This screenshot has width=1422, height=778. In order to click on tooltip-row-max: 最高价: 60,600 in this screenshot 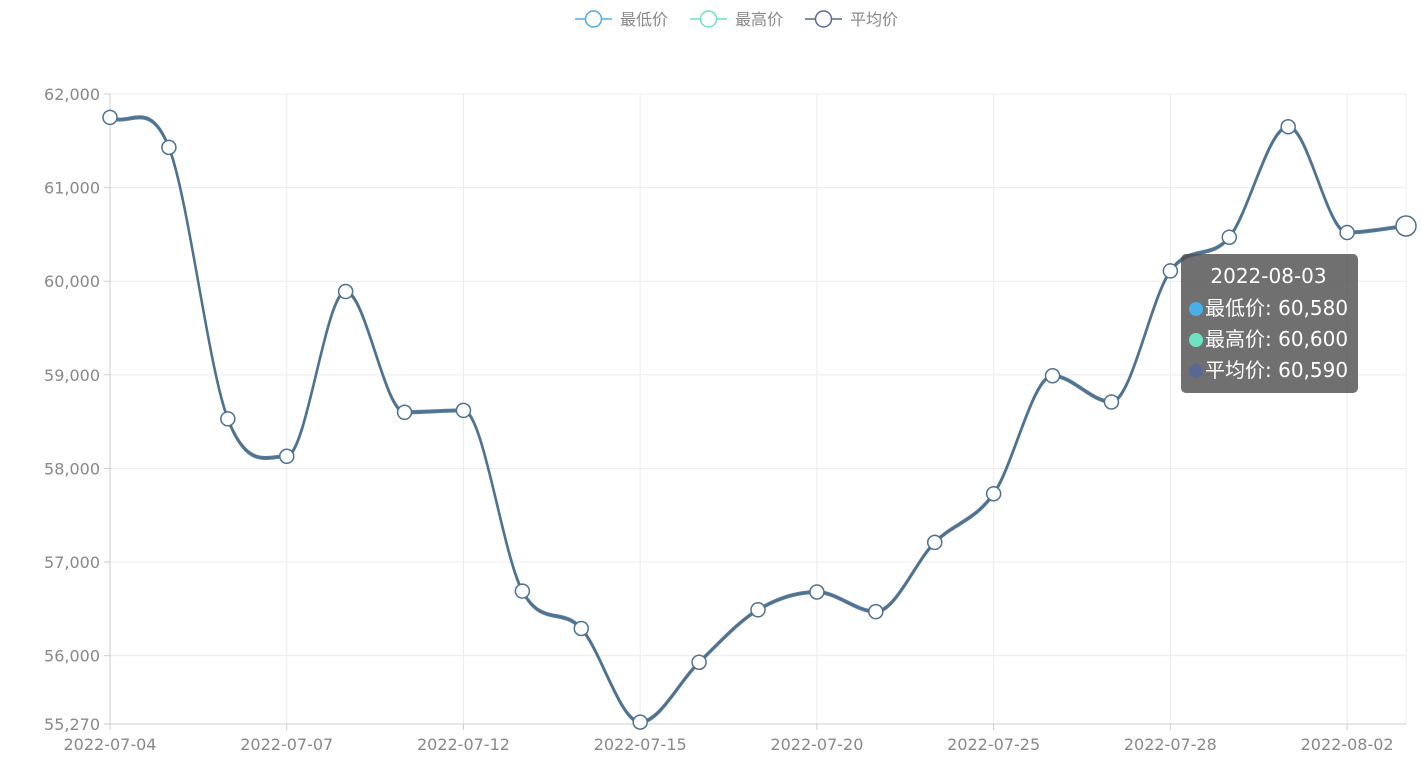, I will do `click(1268, 339)`.